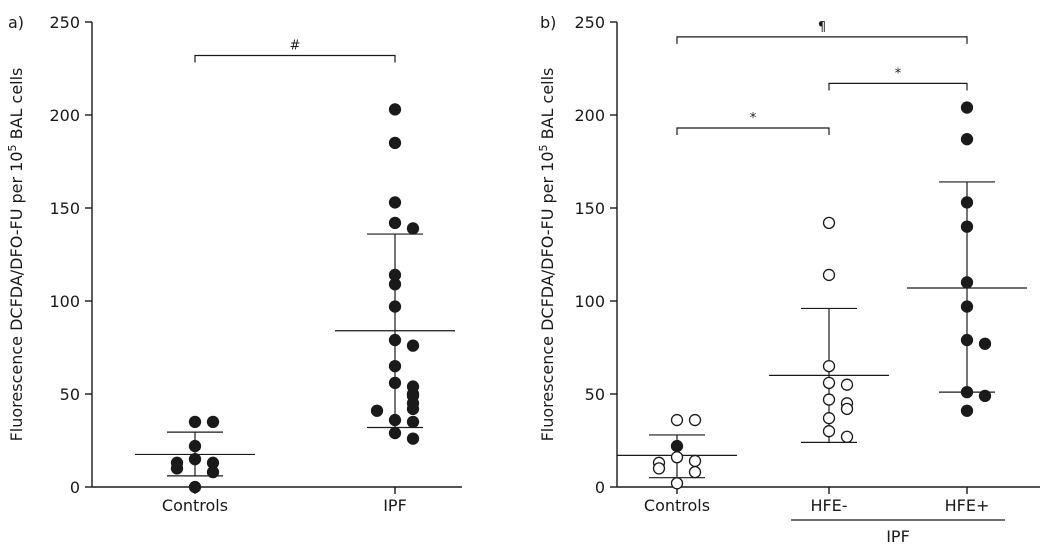  What do you see at coordinates (295, 45) in the screenshot?
I see `significance-label: #` at bounding box center [295, 45].